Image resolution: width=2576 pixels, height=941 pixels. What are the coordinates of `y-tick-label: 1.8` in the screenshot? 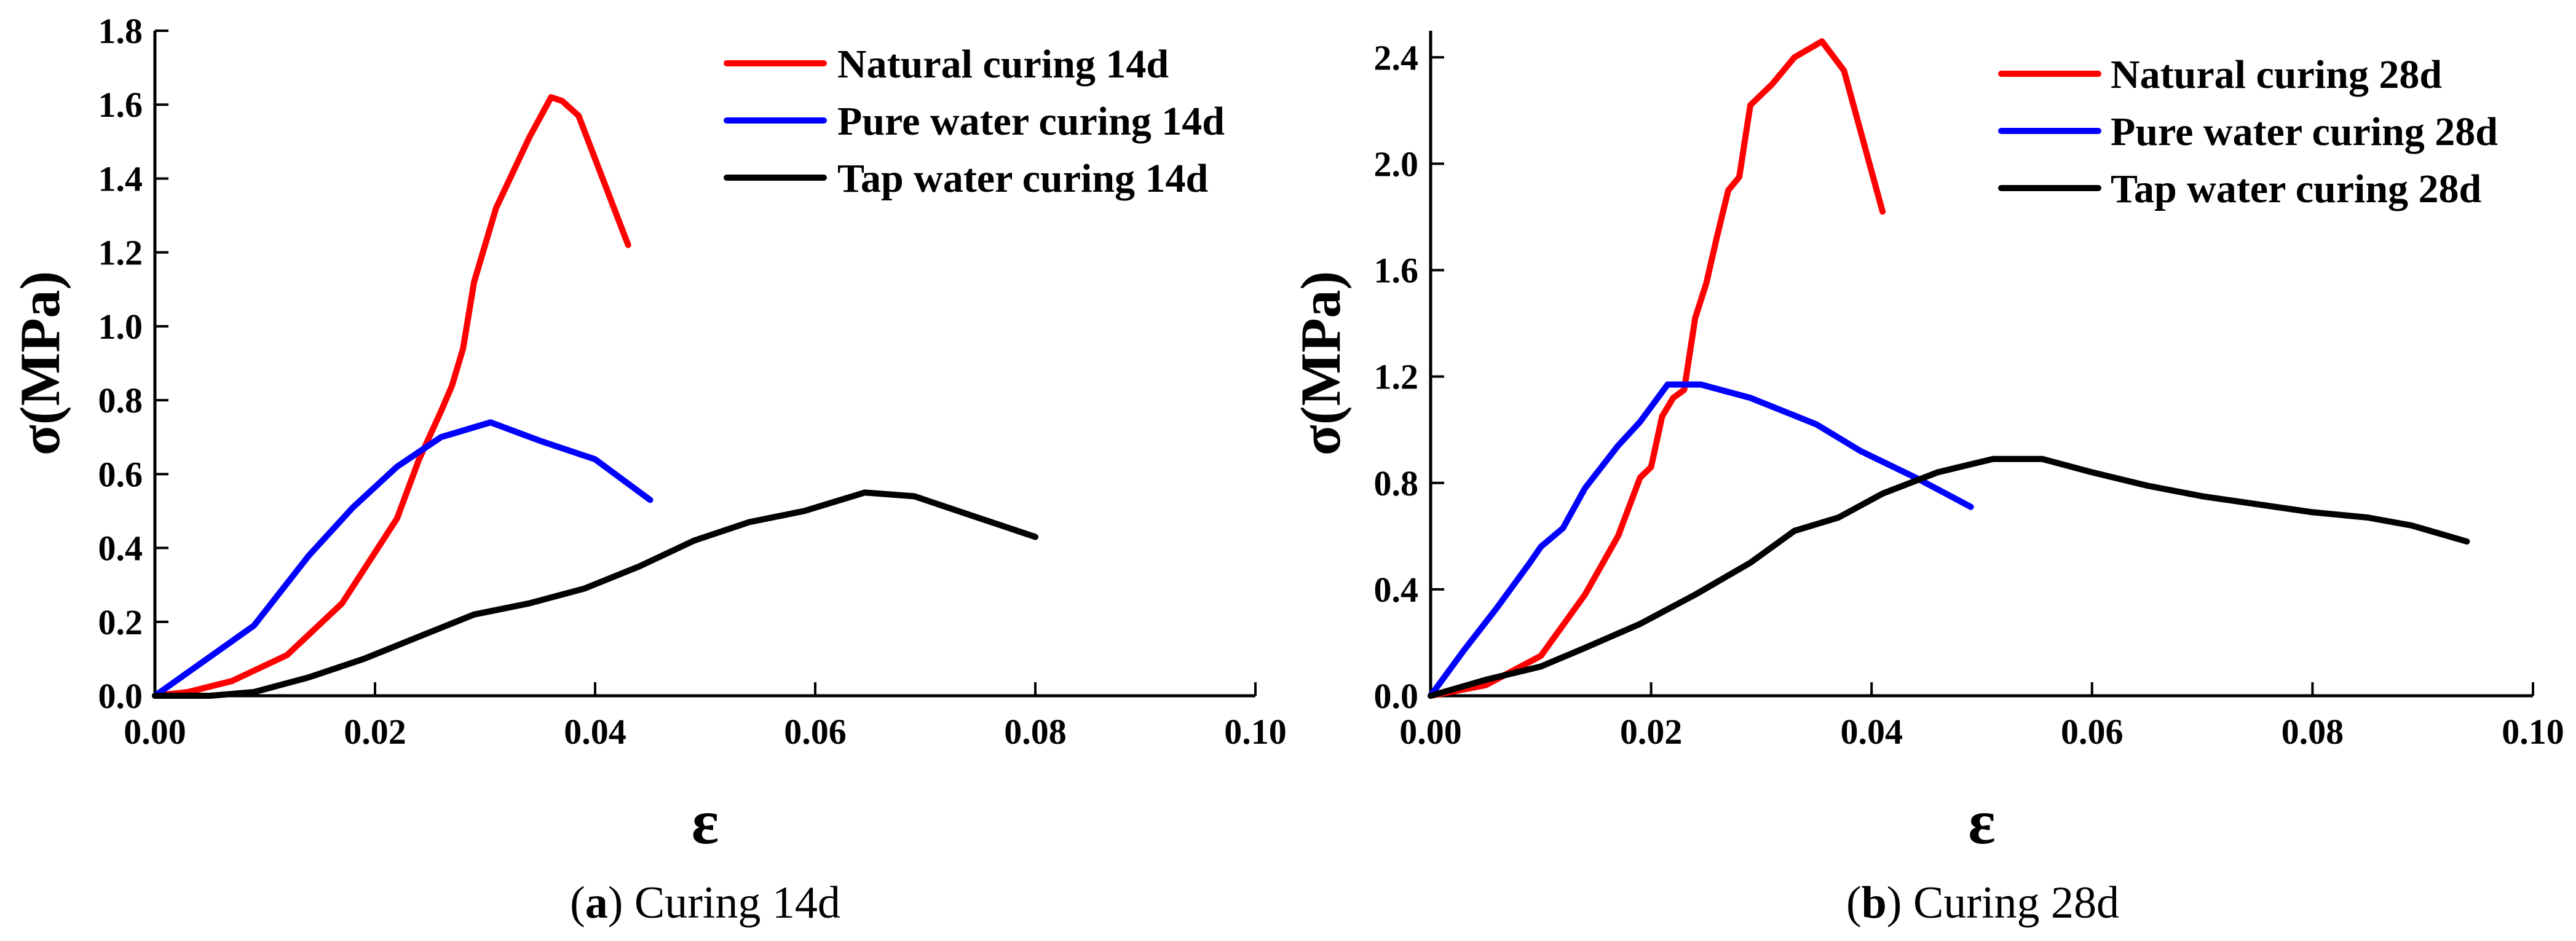 It's located at (120, 31).